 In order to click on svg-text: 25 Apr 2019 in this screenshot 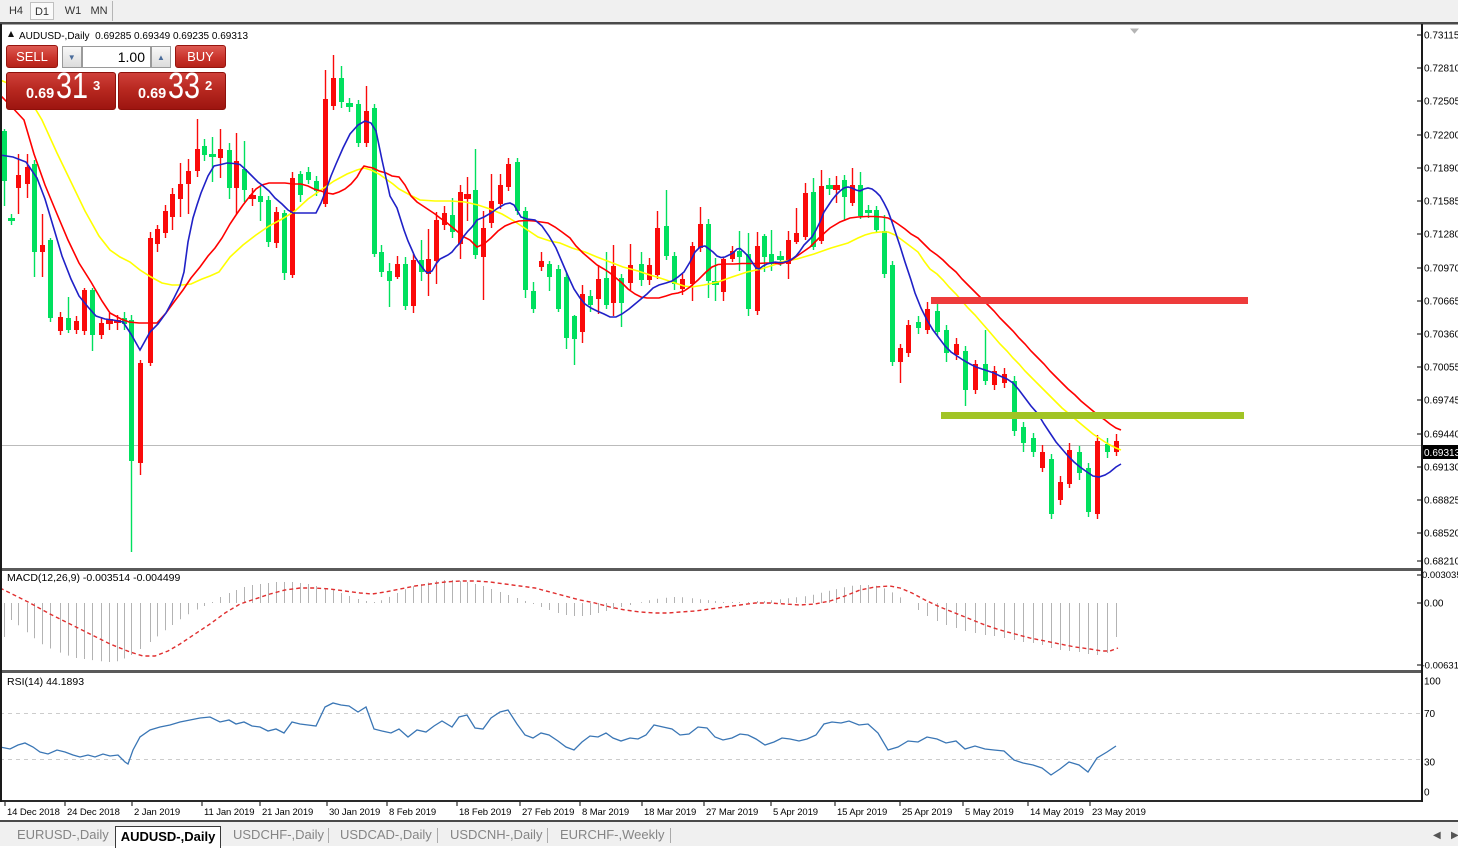, I will do `click(927, 812)`.